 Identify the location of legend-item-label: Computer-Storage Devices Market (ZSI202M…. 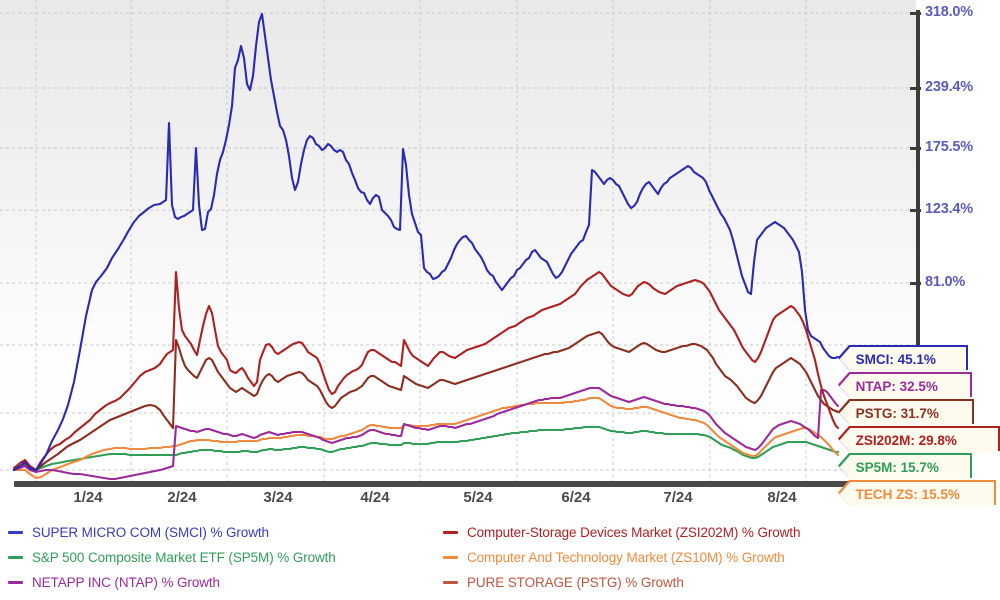
(634, 532).